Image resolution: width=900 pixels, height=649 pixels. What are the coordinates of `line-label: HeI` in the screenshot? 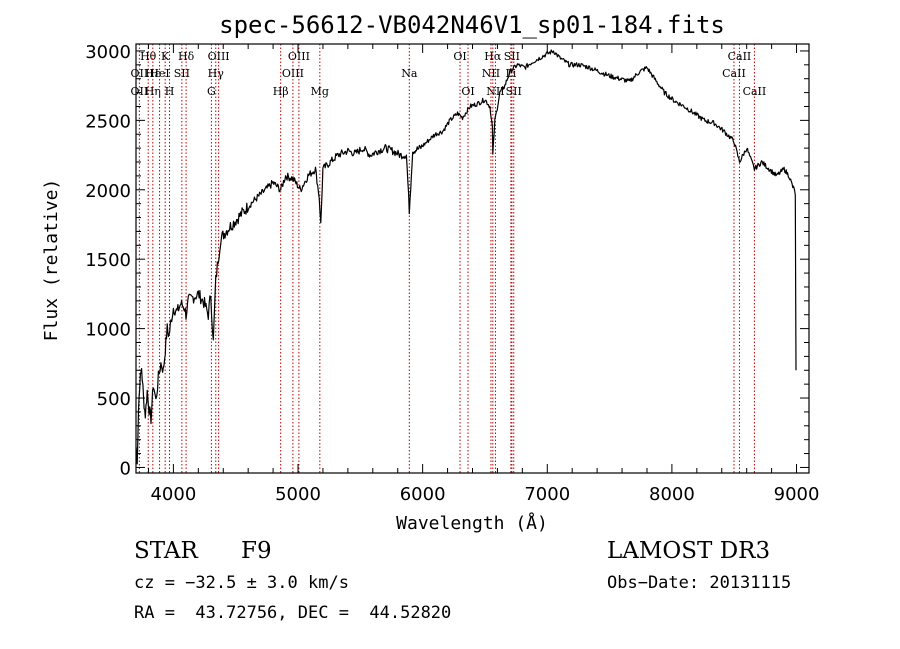 It's located at (159, 73).